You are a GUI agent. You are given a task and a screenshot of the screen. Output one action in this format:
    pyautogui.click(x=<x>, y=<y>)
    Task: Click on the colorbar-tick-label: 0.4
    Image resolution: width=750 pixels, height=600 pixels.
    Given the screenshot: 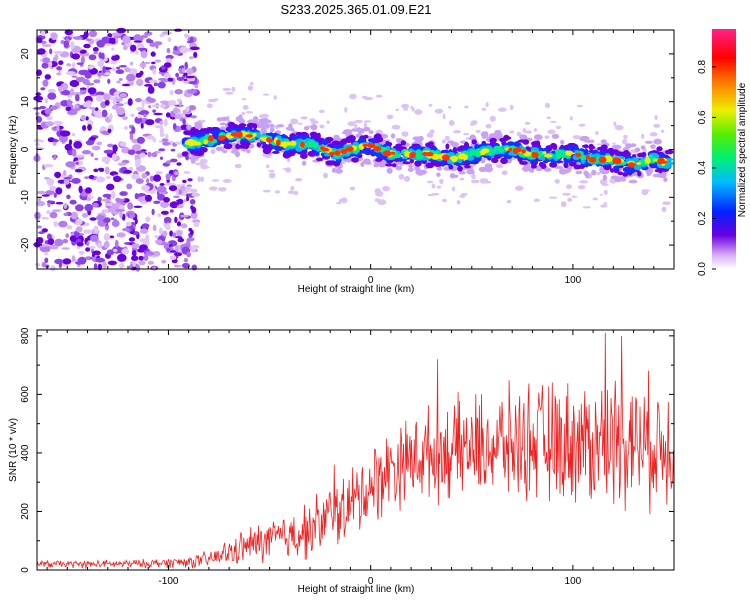 What is the action you would take?
    pyautogui.click(x=702, y=168)
    